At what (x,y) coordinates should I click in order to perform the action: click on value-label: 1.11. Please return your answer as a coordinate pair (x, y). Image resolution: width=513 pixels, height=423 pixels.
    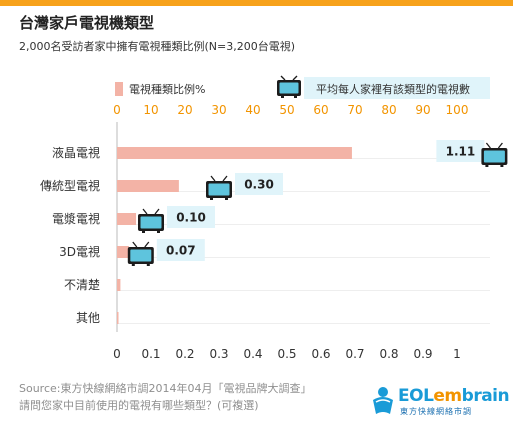
    Looking at the image, I should click on (461, 152).